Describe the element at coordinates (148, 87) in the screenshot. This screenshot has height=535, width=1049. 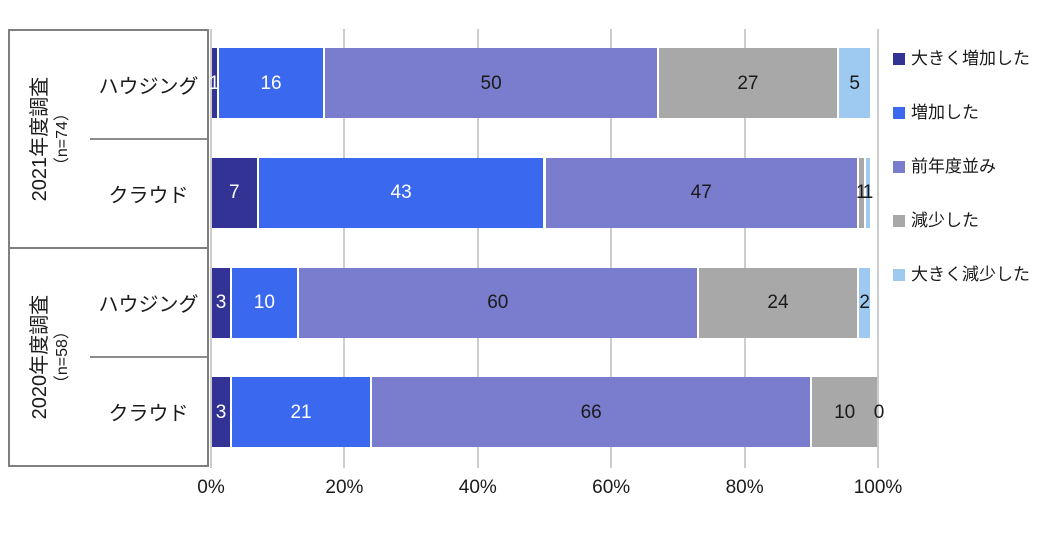
I see `row-label-housing-2021: ハウジング` at that location.